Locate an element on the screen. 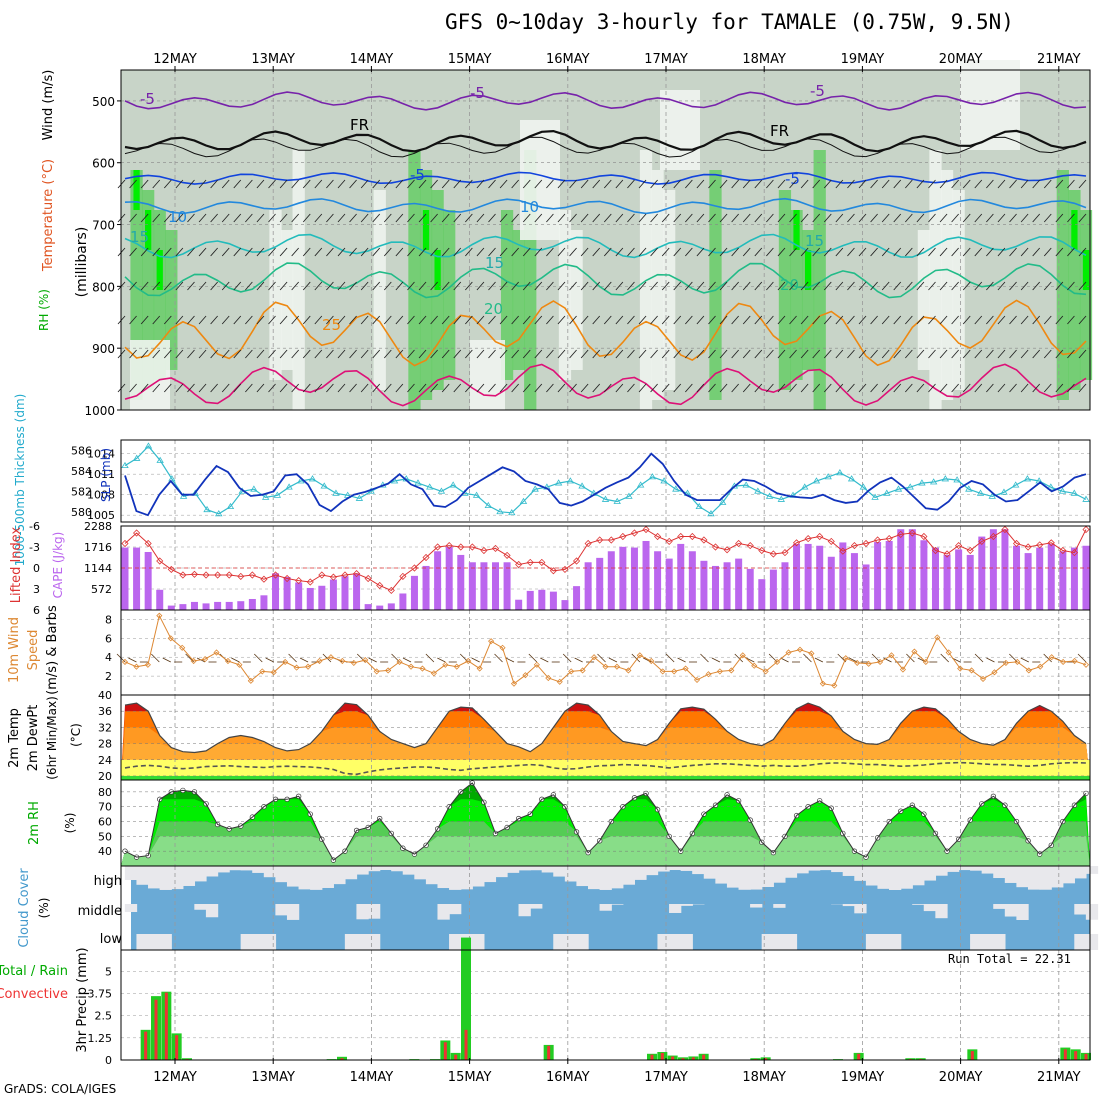 This screenshot has width=1100, height=1100. rh2m-tick-label: 80 is located at coordinates (105, 792).